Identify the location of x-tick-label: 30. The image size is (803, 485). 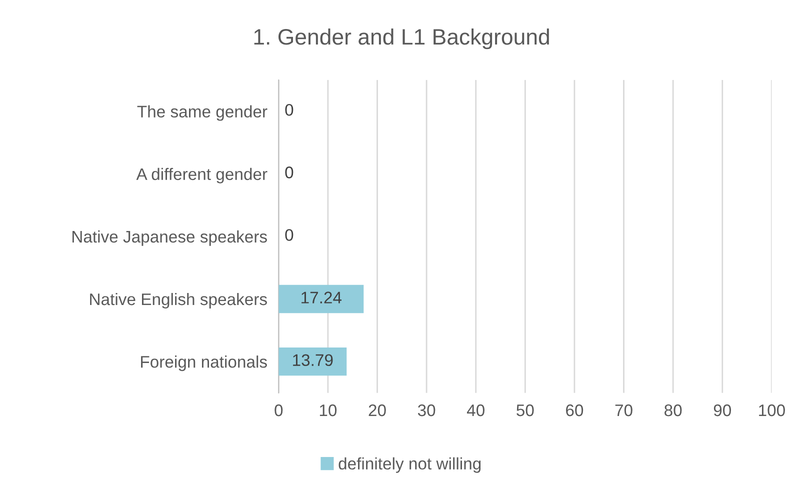
(427, 410).